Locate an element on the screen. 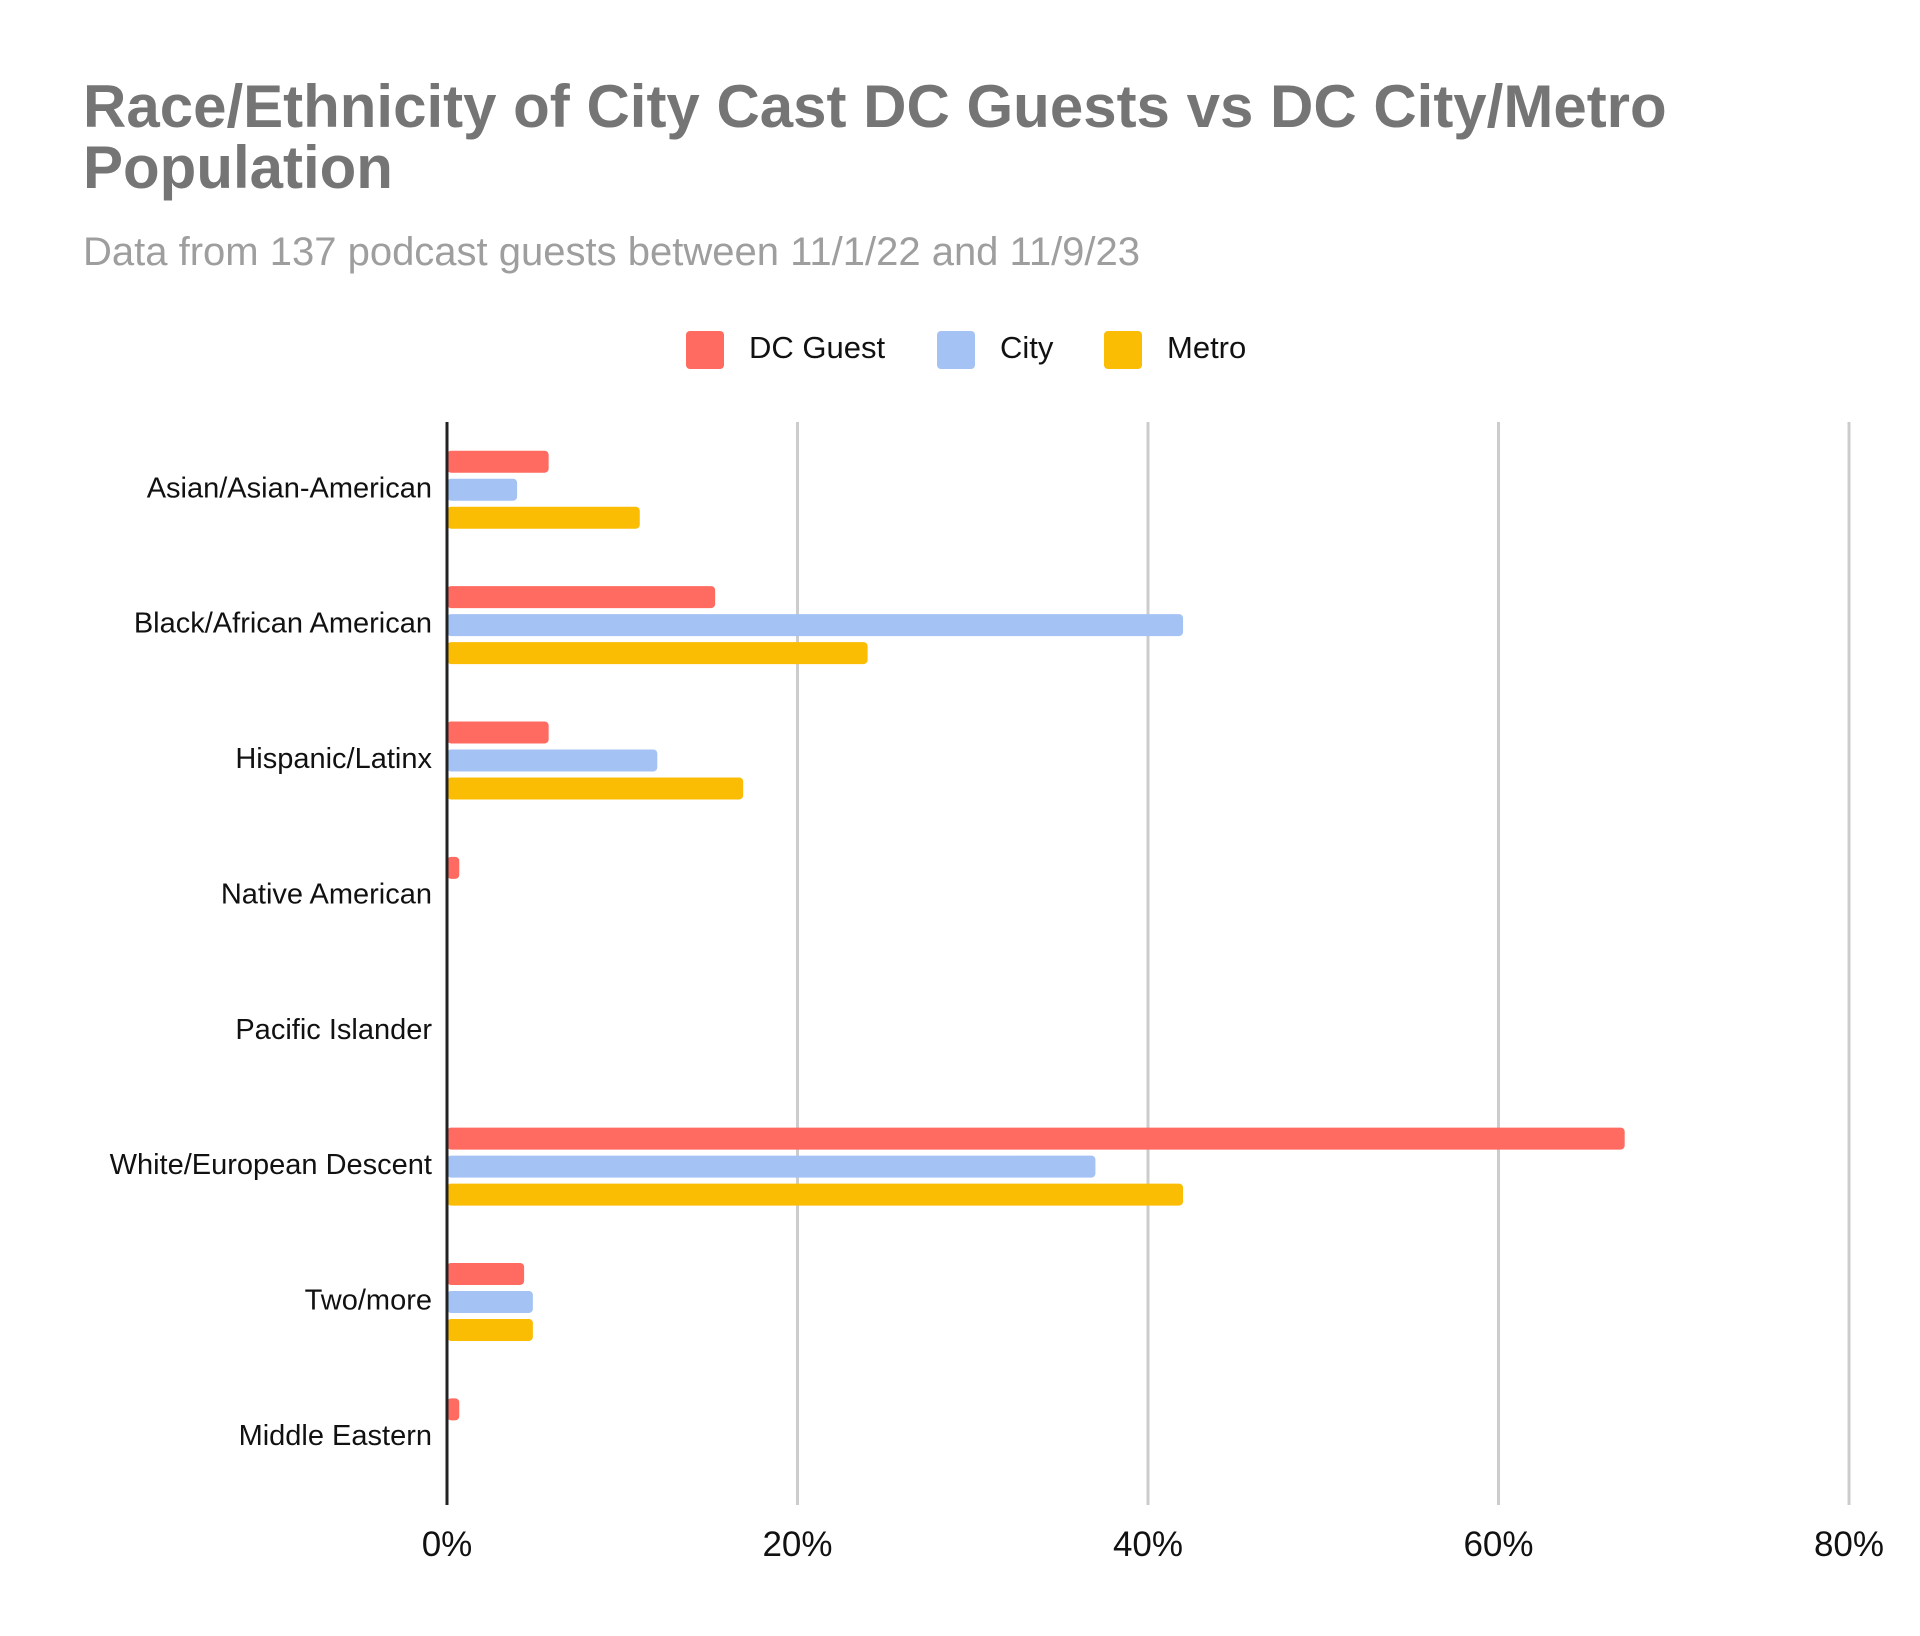 This screenshot has height=1636, width=1920. category-label: Black/African American is located at coordinates (283, 624).